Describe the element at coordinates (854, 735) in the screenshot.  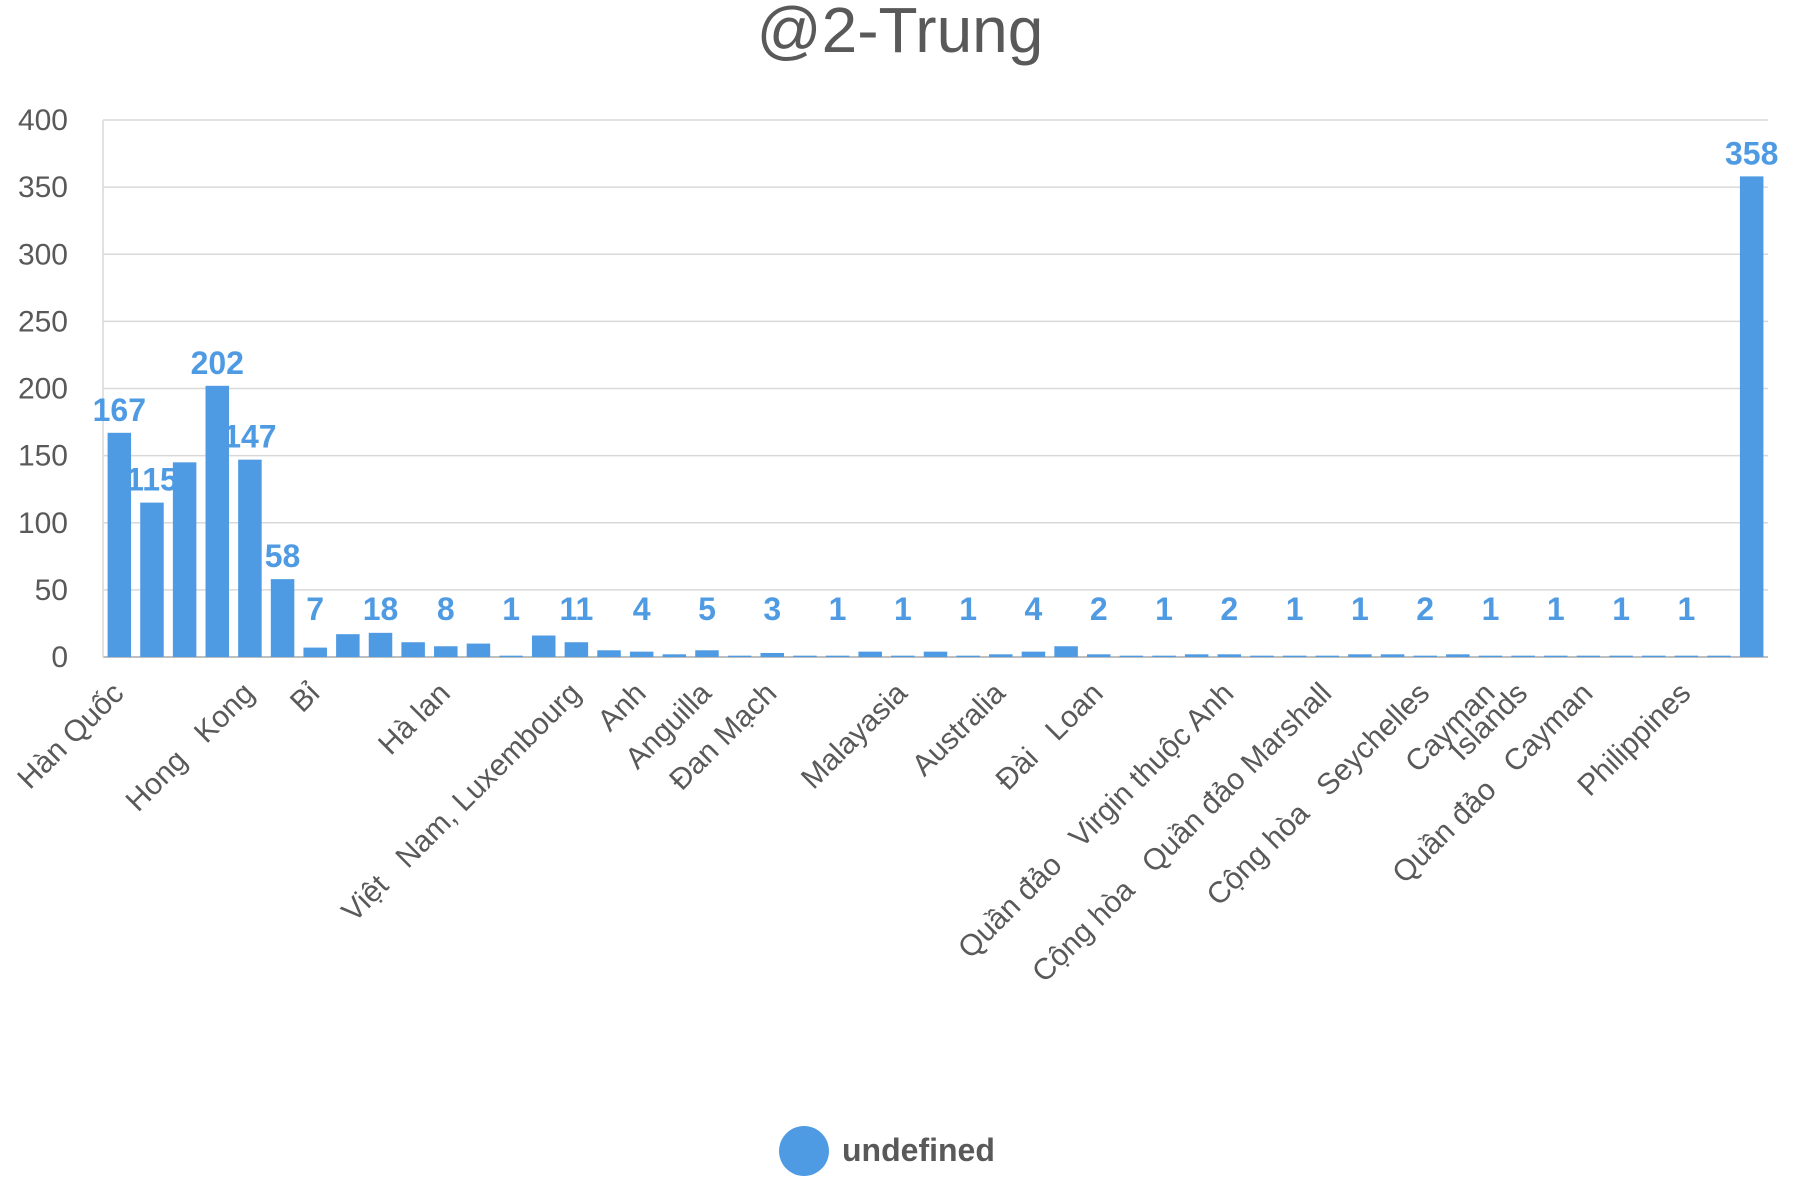
I see `x-tick-label: Malayasia` at that location.